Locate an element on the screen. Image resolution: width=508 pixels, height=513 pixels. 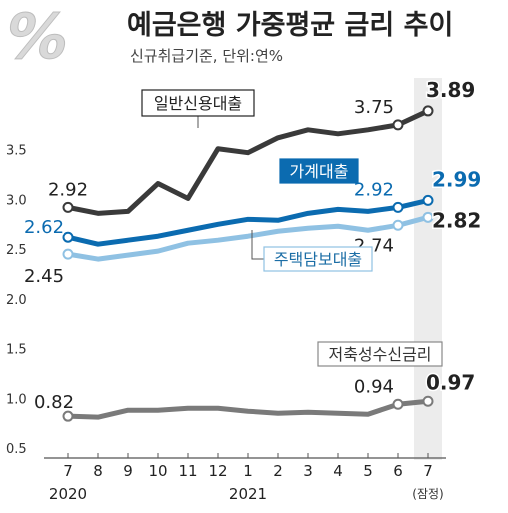
series-name-label: 저축성수신금리 is located at coordinates (379, 354).